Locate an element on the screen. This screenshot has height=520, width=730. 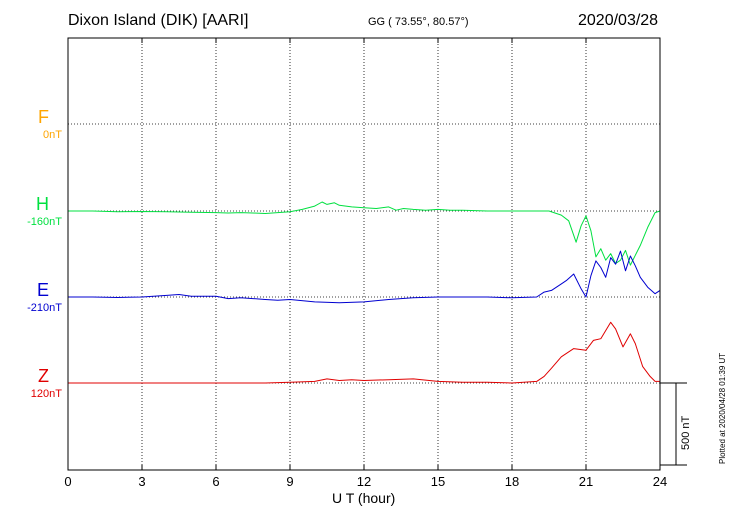
component-baseline-f: 0nT is located at coordinates (52, 135).